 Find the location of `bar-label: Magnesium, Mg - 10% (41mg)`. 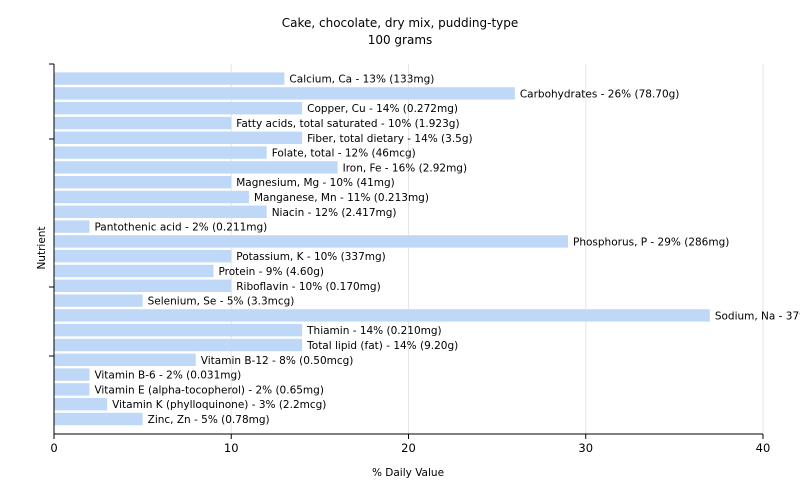

bar-label: Magnesium, Mg - 10% (41mg) is located at coordinates (315, 183).